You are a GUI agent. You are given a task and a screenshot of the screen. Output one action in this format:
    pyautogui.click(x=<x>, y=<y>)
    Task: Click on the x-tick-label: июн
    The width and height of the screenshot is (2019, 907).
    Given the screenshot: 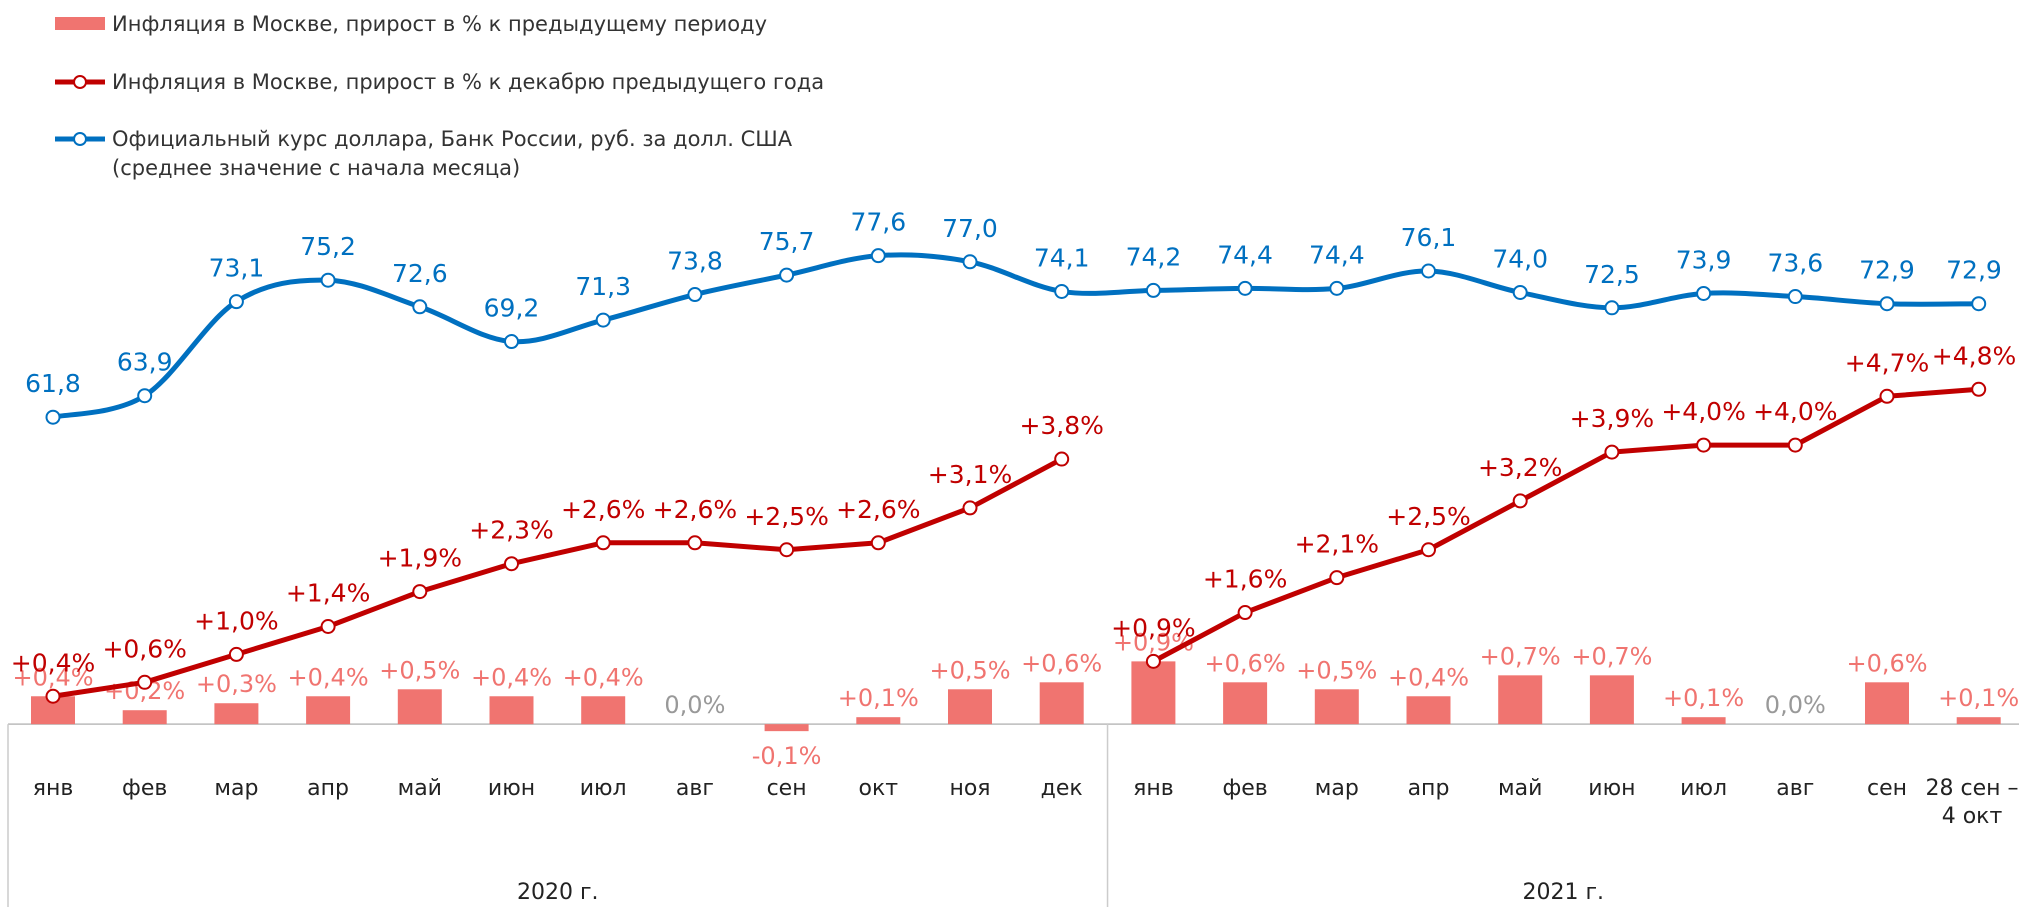 What is the action you would take?
    pyautogui.click(x=1612, y=788)
    